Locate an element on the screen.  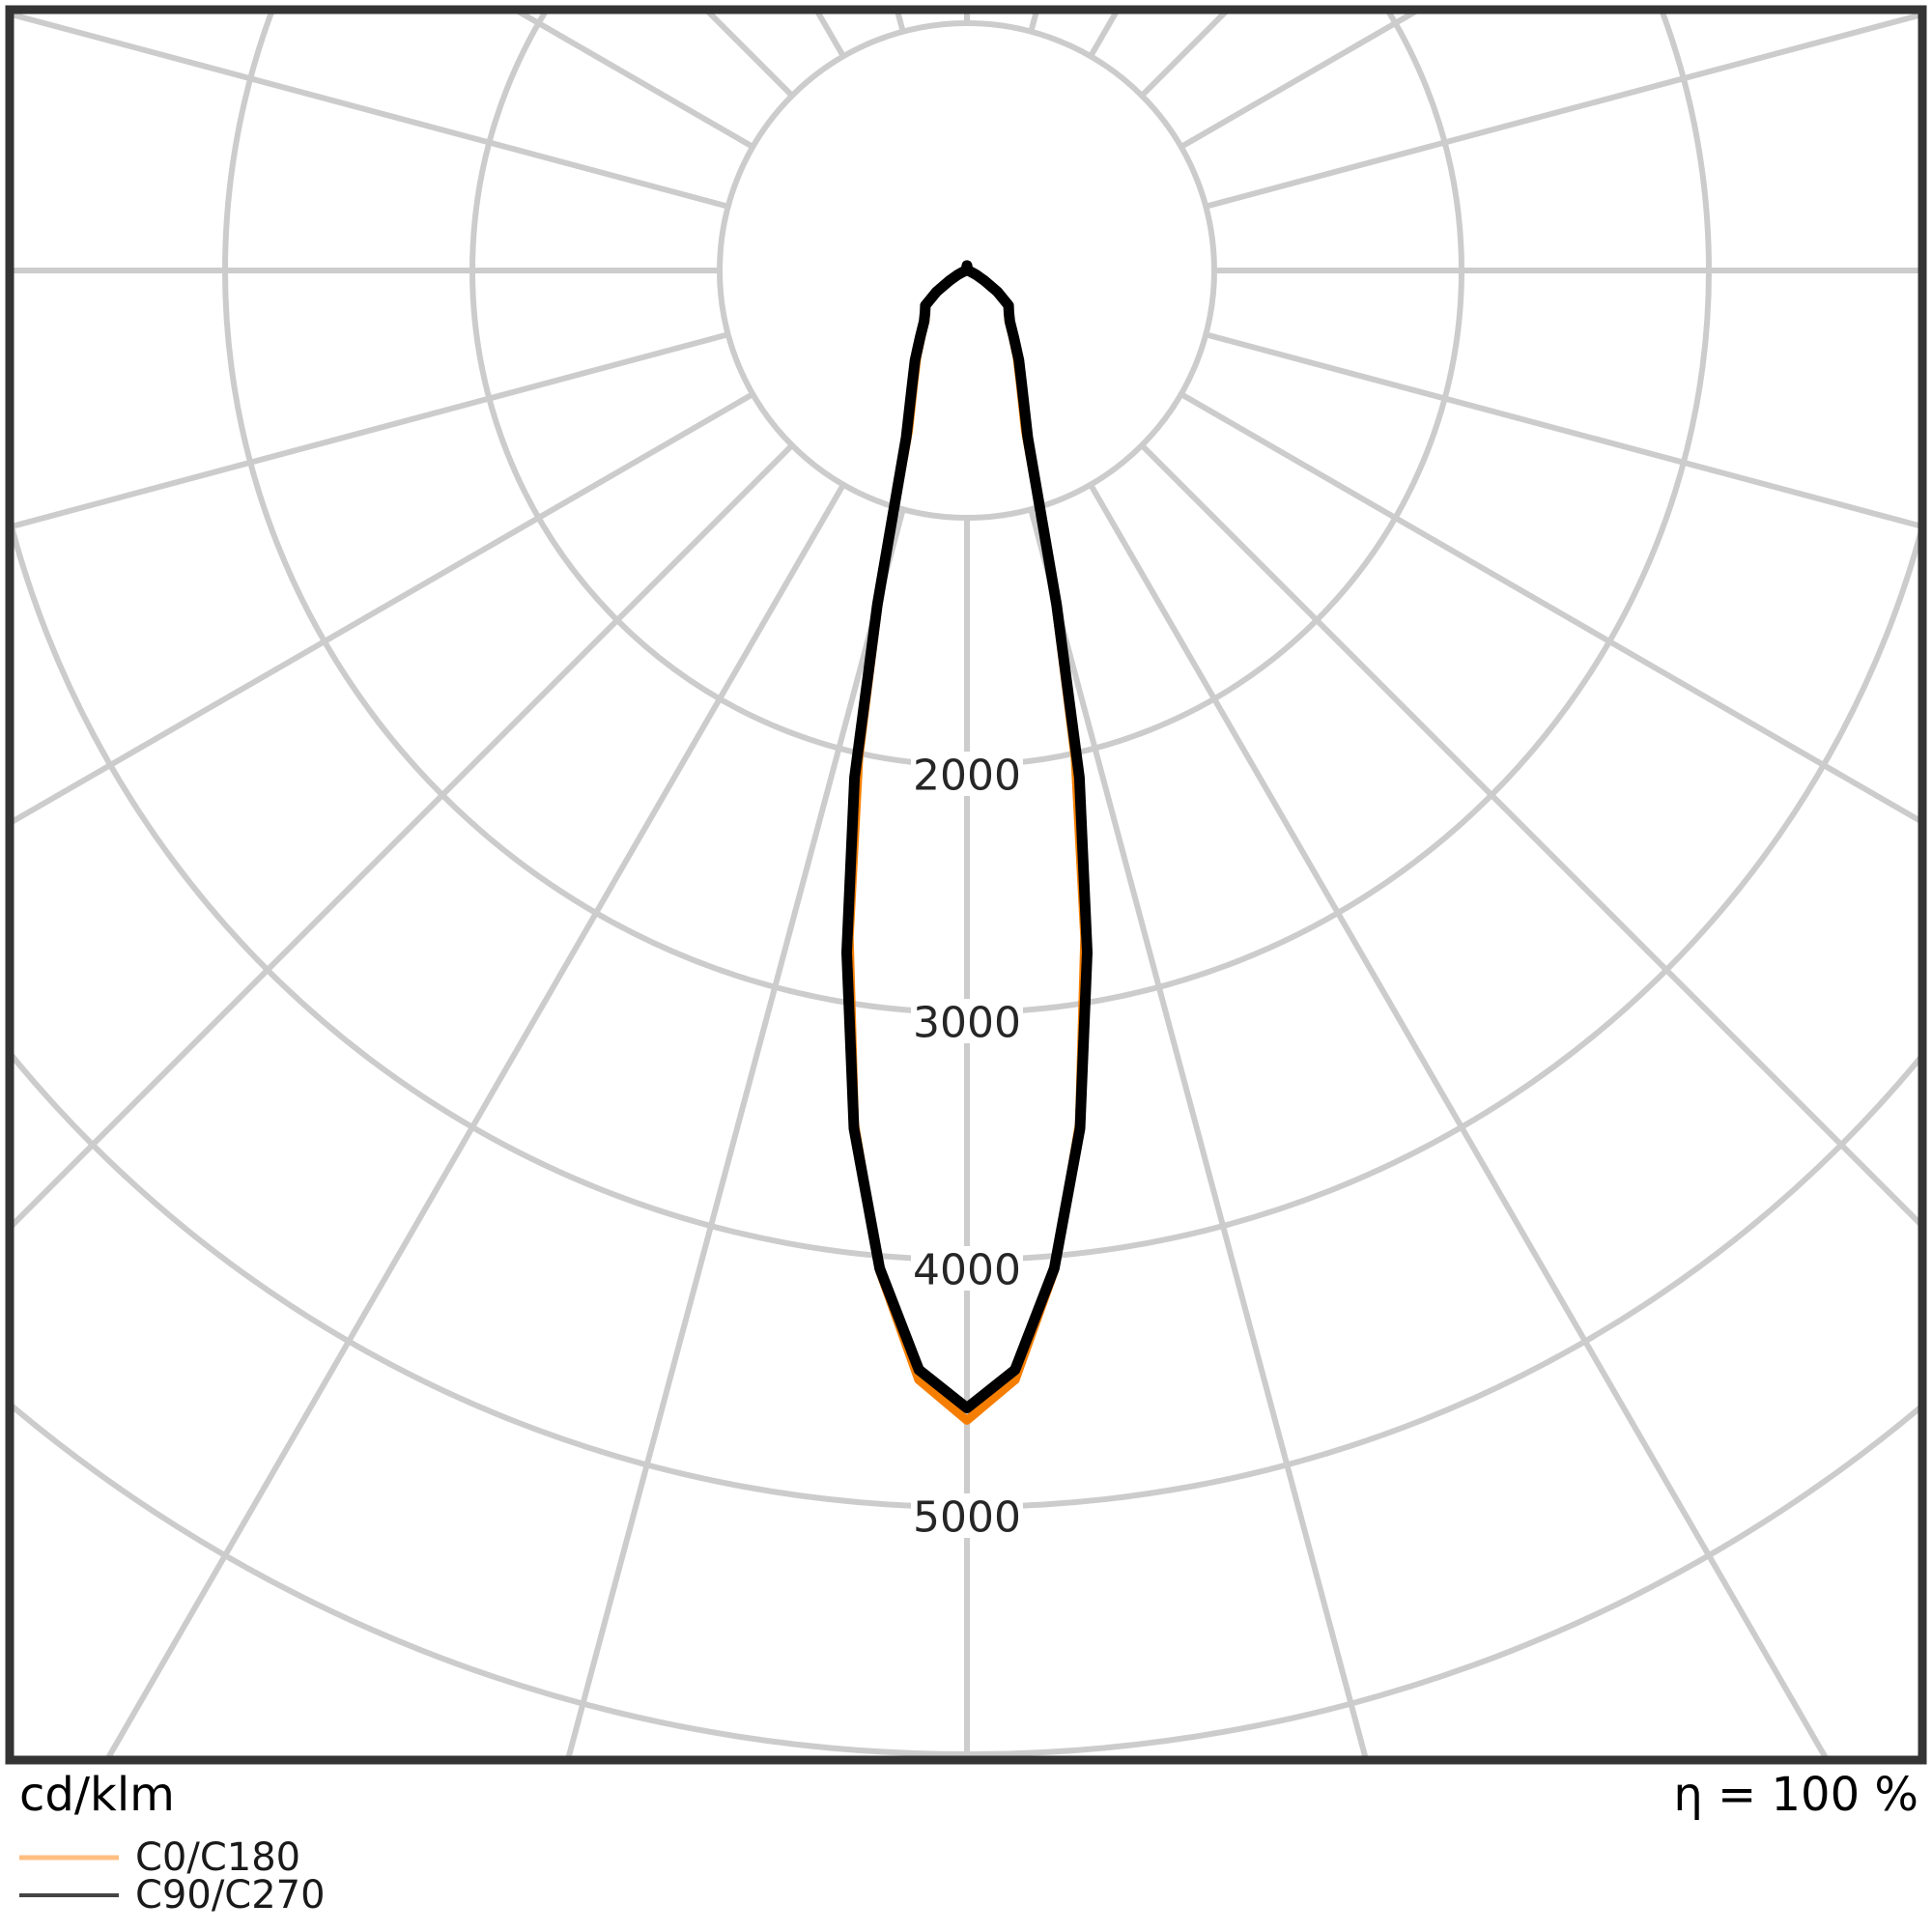
unit-label: cd/klm is located at coordinates (97, 1795).